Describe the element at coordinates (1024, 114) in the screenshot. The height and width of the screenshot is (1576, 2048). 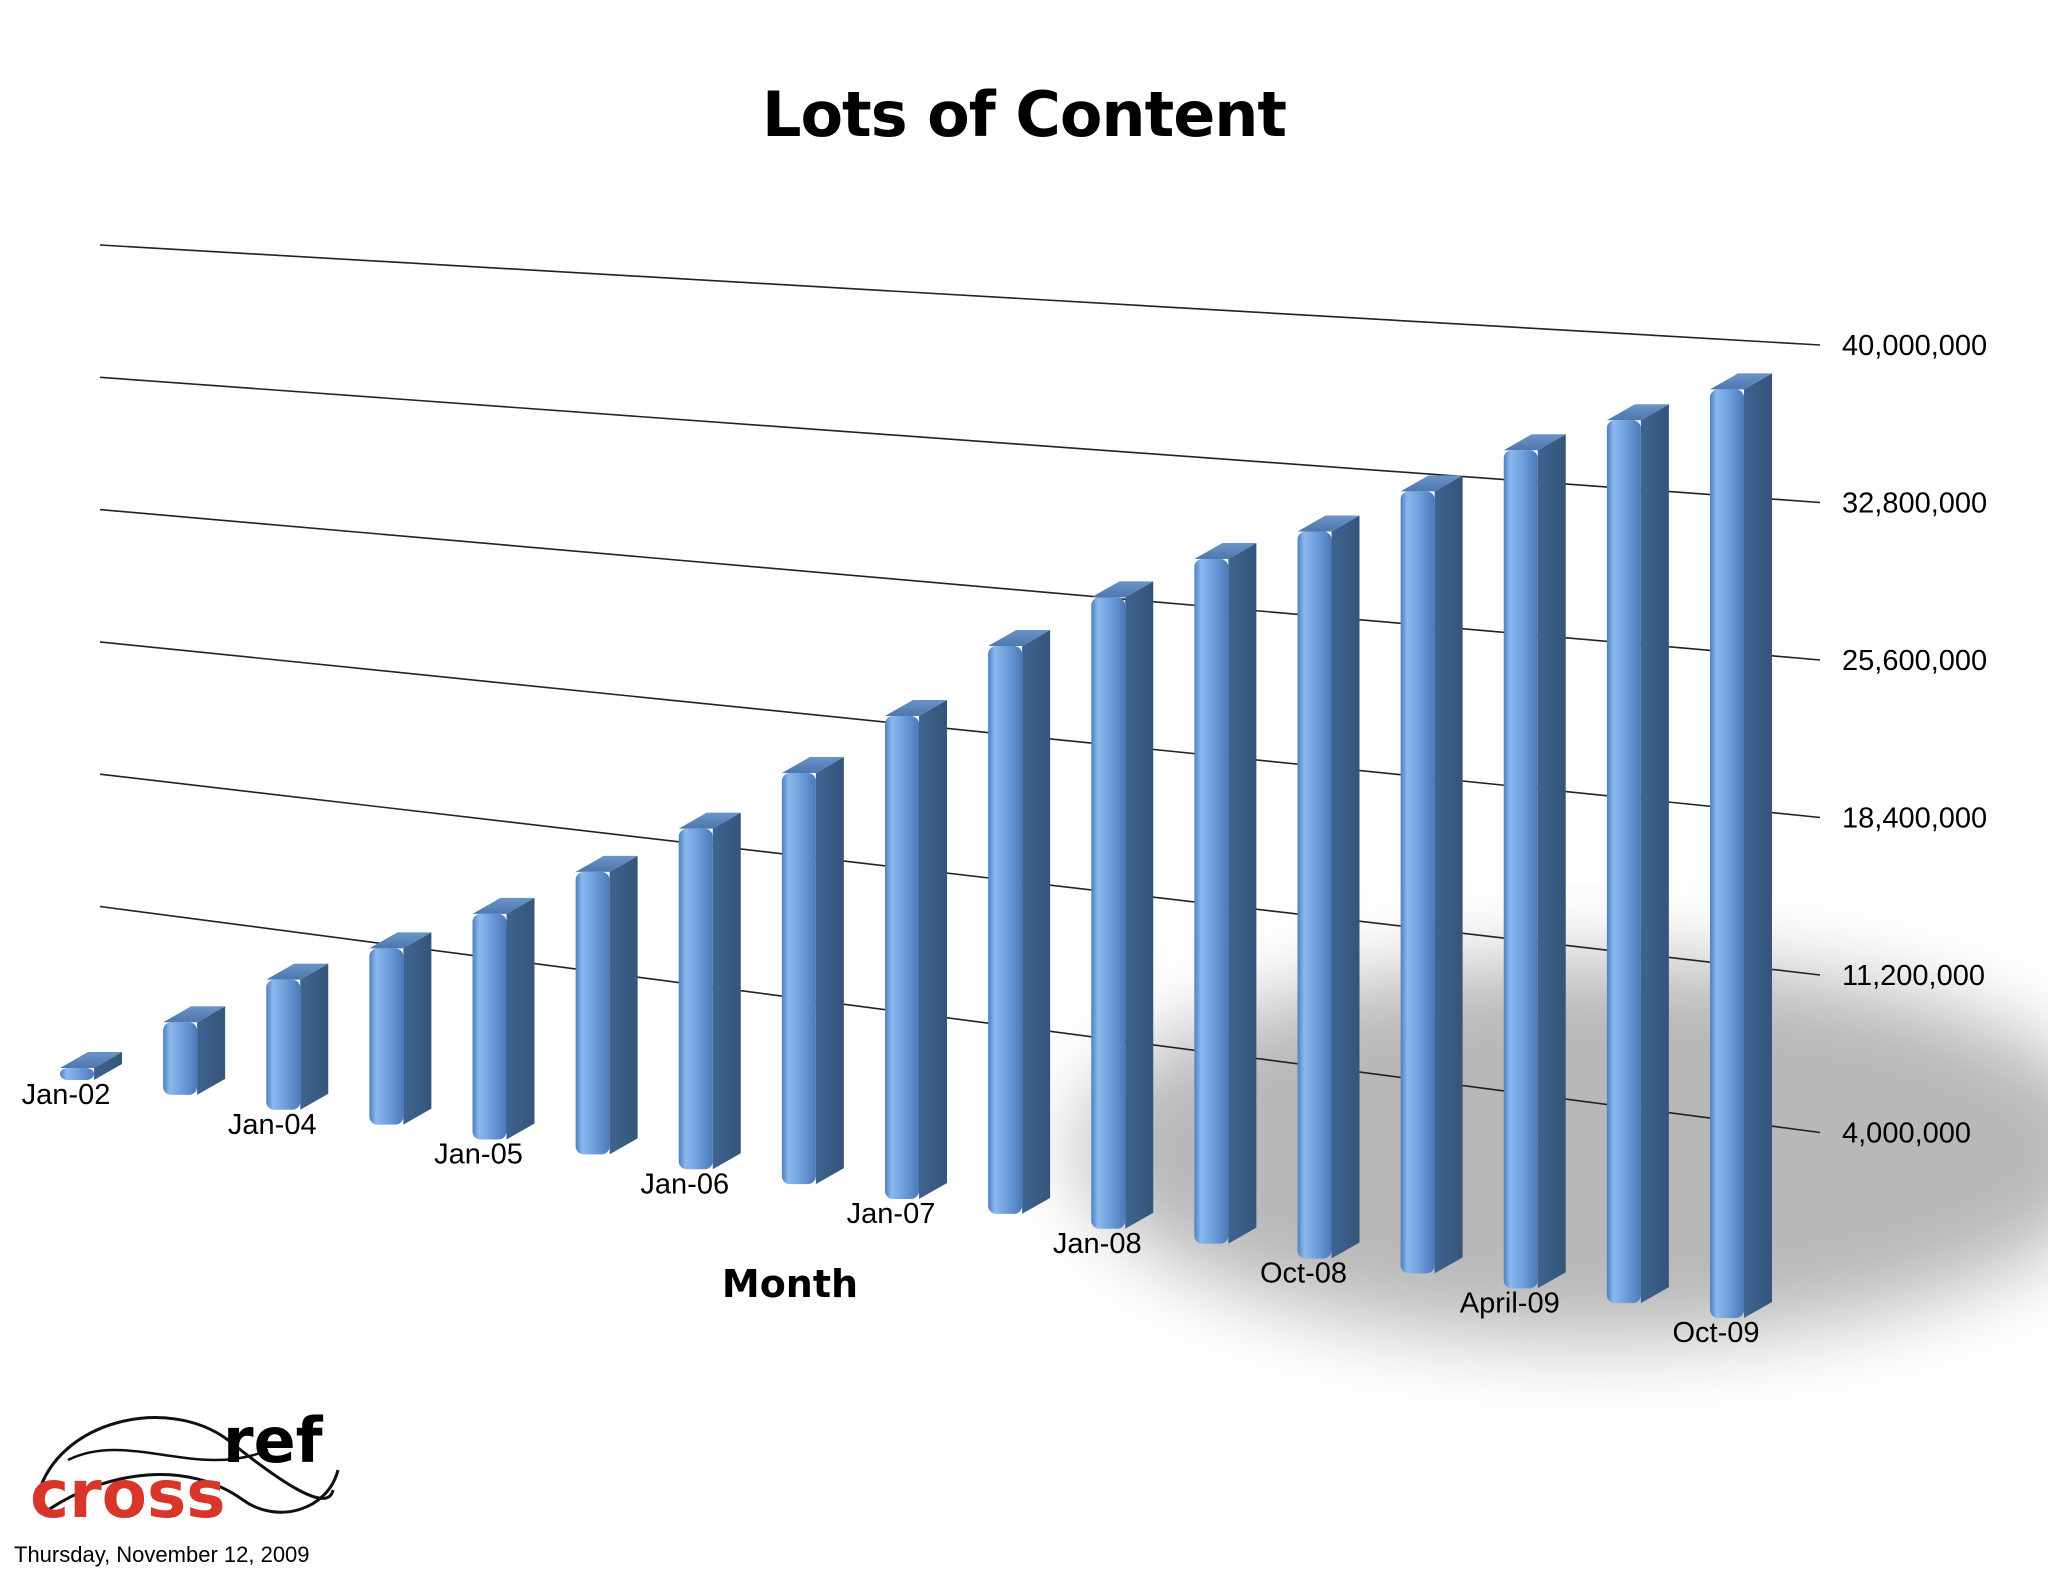
I see `chart-title: Lots of Content` at that location.